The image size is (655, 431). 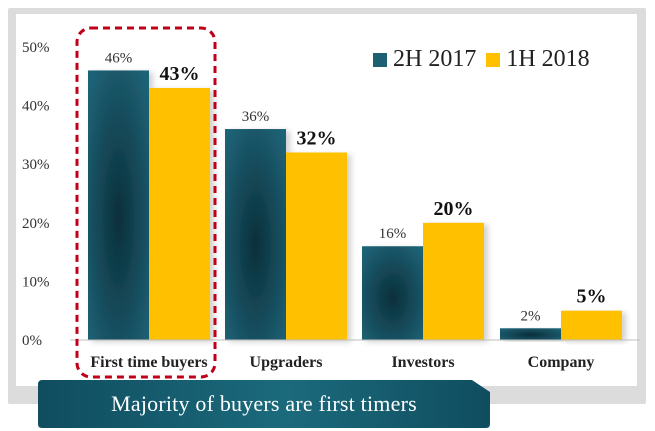 What do you see at coordinates (592, 297) in the screenshot?
I see `data-label: 5%` at bounding box center [592, 297].